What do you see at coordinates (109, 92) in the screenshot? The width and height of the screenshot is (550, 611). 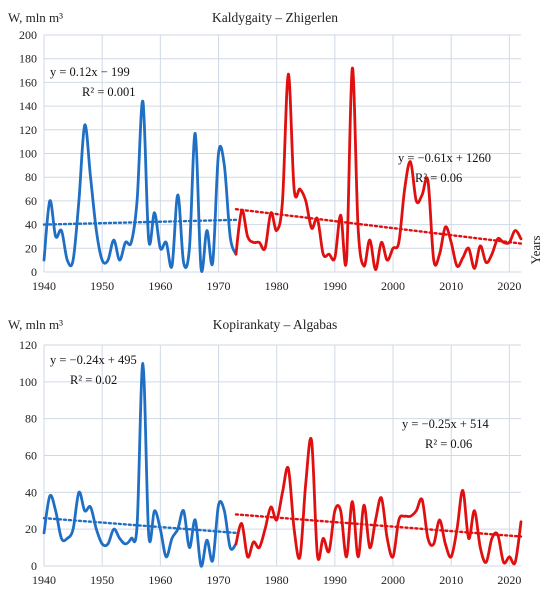 I see `trend-r2-1: R² = 0.001` at bounding box center [109, 92].